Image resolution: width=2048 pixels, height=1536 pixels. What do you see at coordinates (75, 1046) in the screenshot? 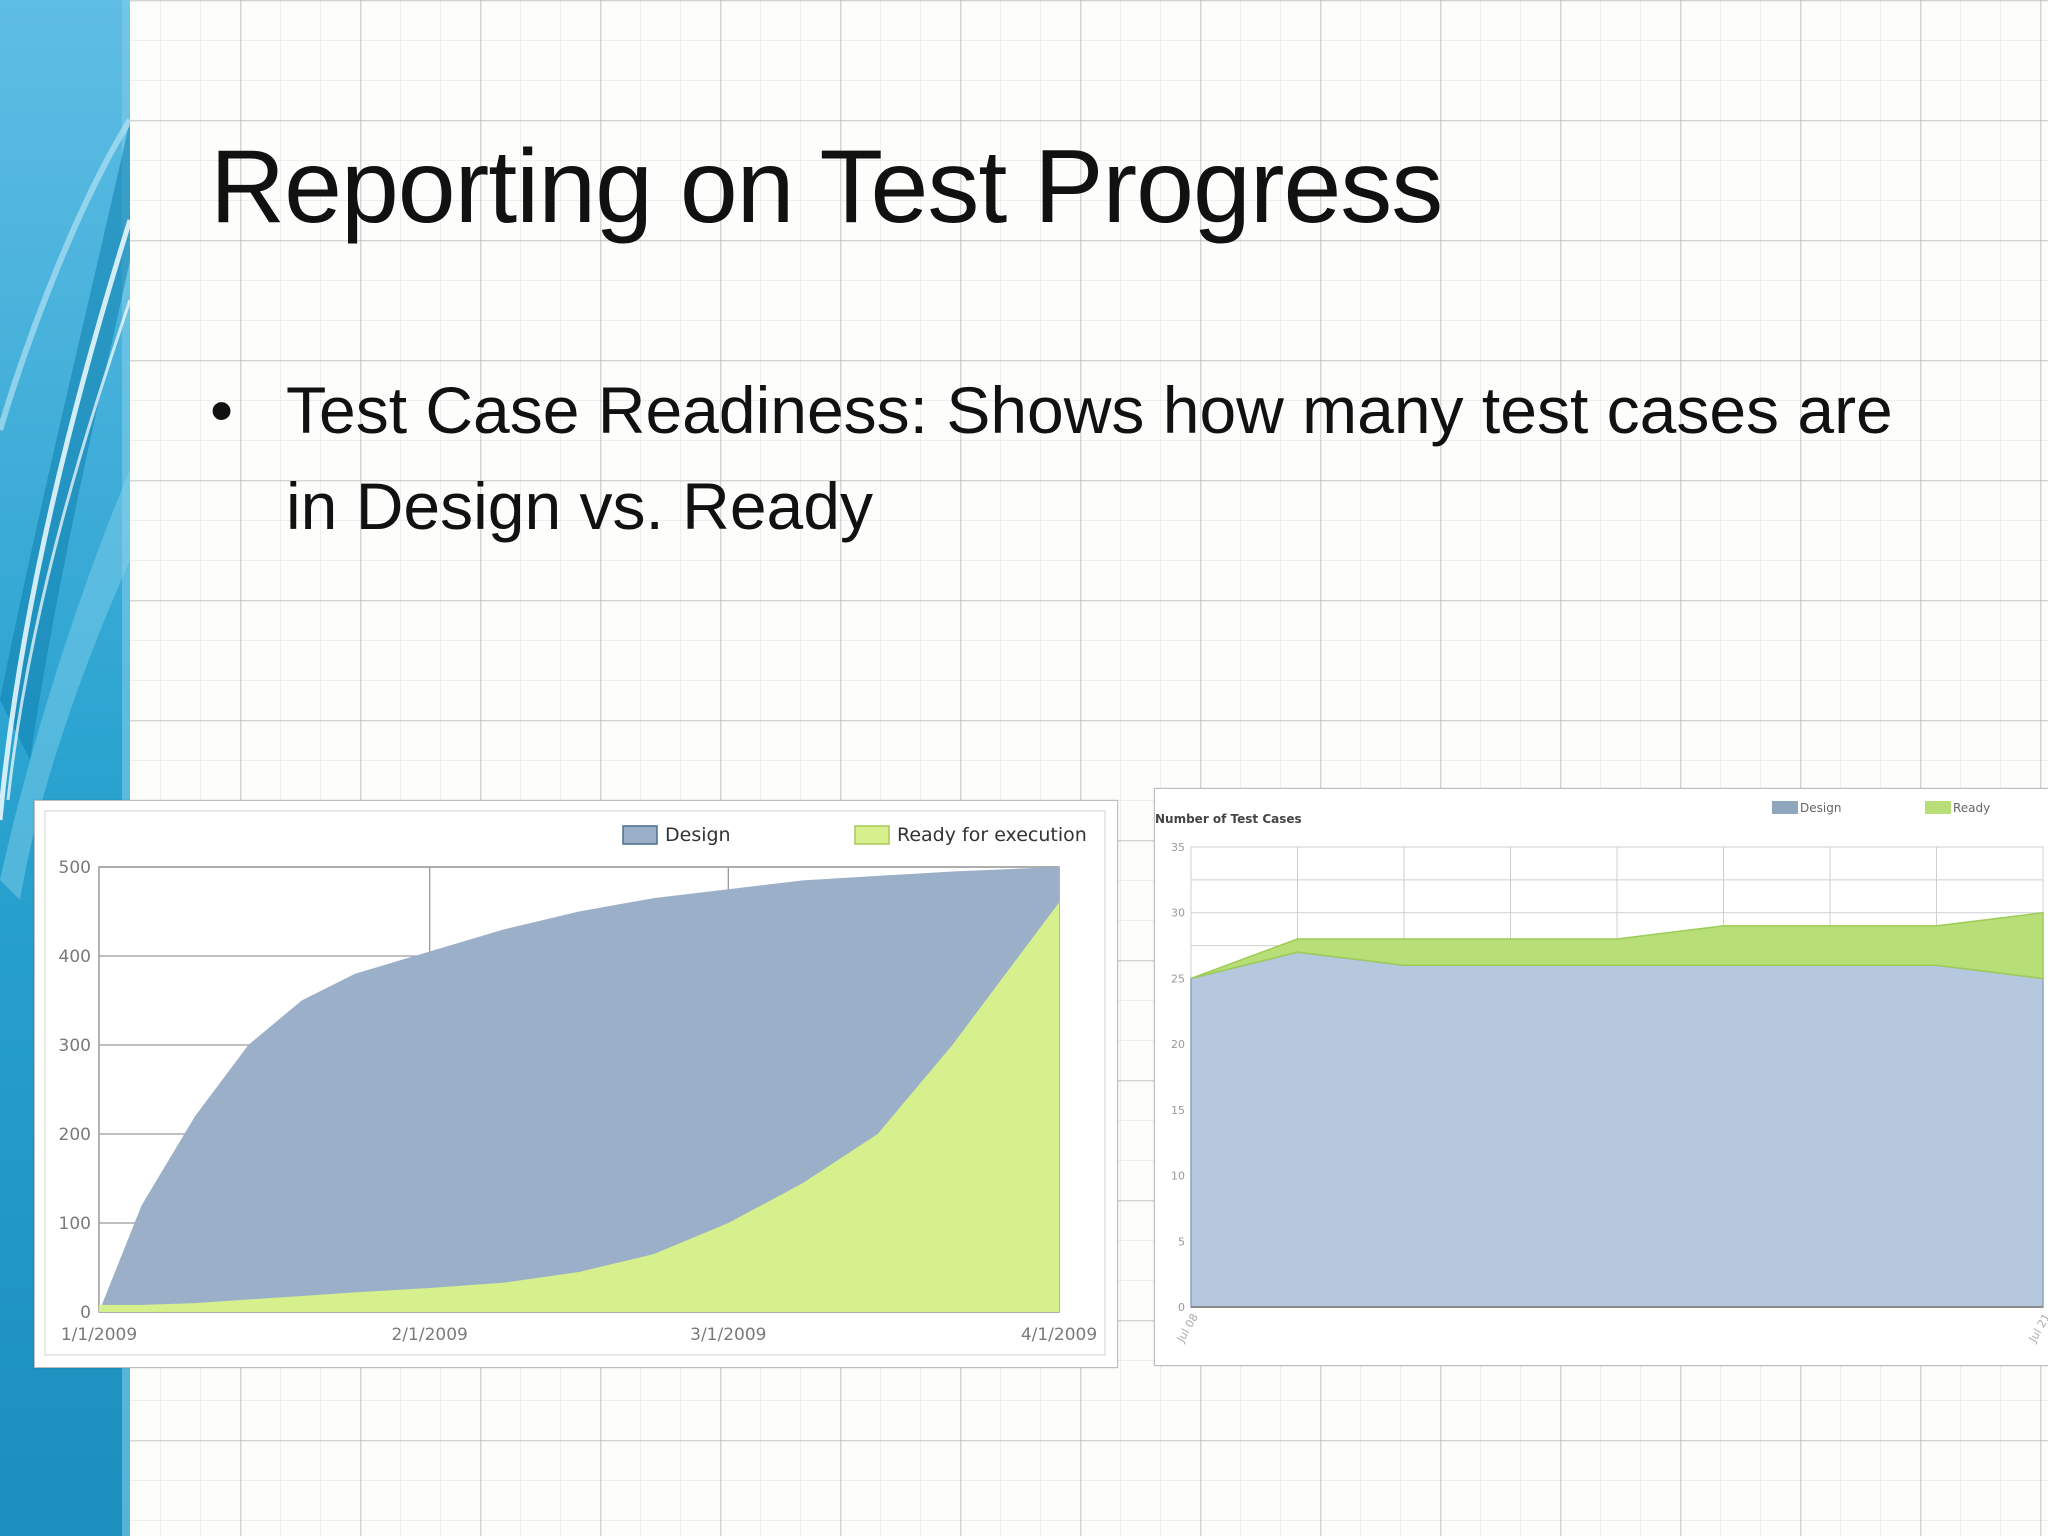
I see `y-tick-label: 300` at bounding box center [75, 1046].